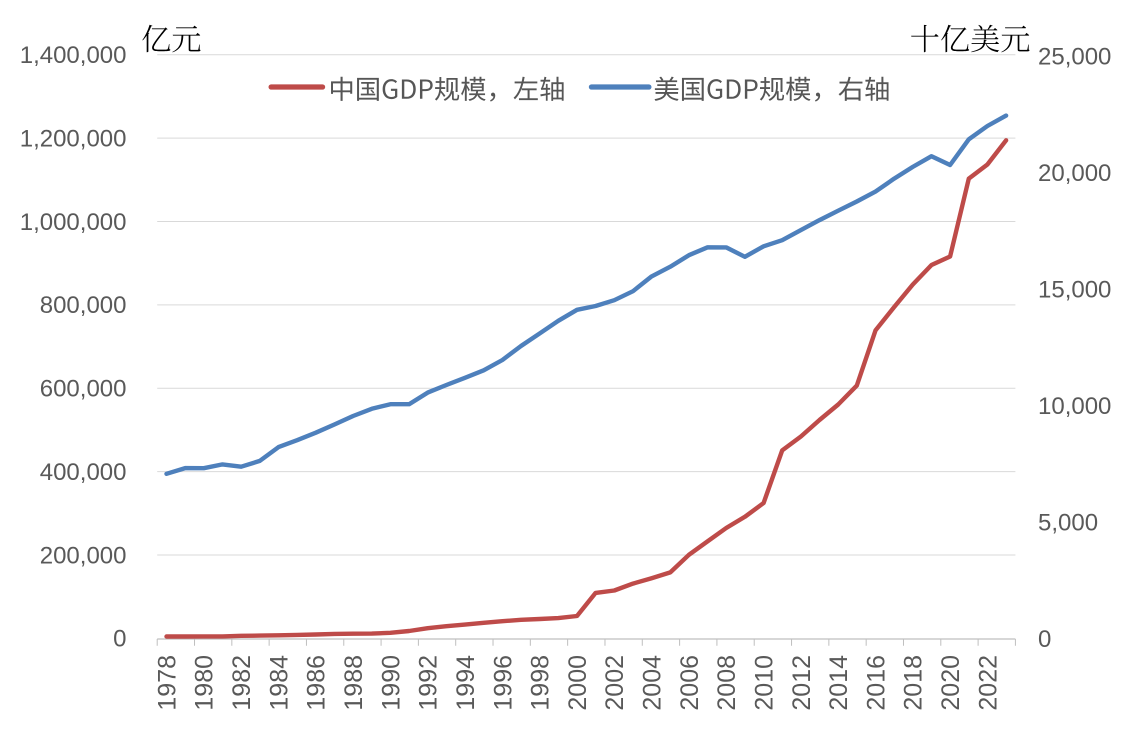 The image size is (1128, 741). Describe the element at coordinates (727, 683) in the screenshot. I see `svg-text: 2008` at that location.